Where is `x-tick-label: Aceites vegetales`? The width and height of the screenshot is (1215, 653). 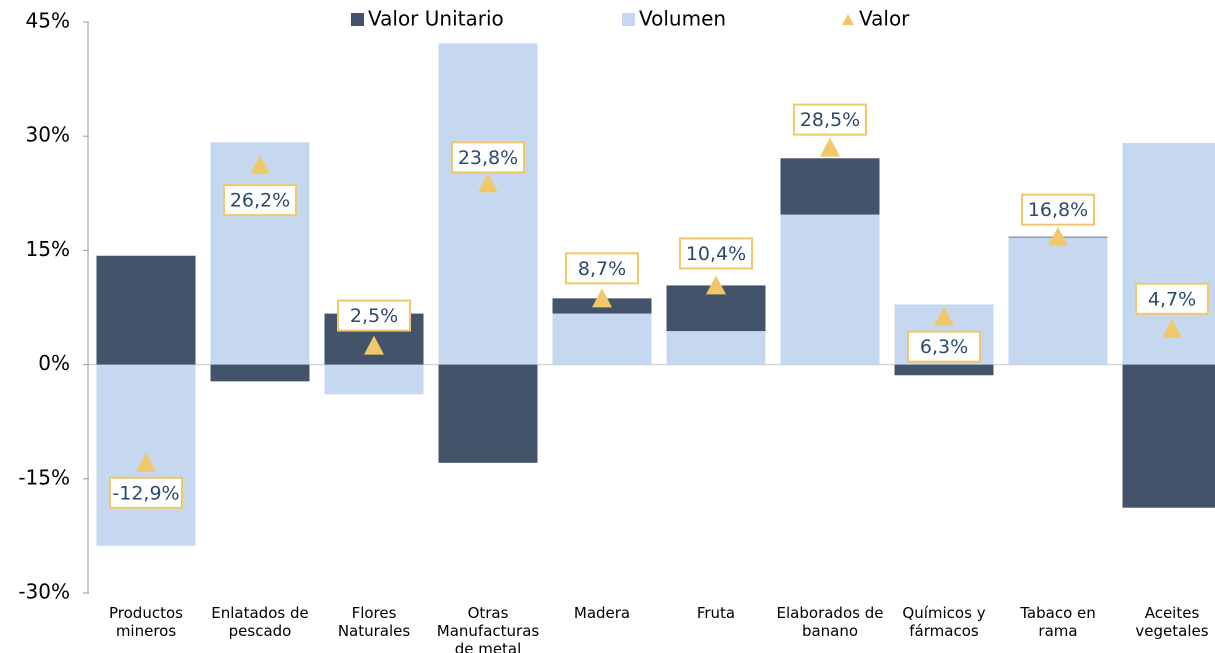
x-tick-label: Aceites vegetales is located at coordinates (1172, 622).